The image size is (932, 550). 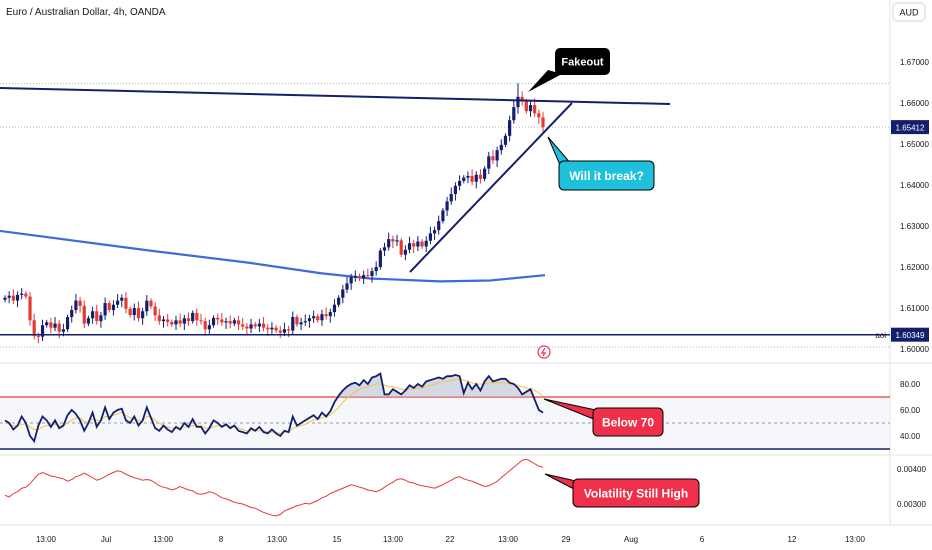 I want to click on will-it-break-callout: Will it break?, so click(x=601, y=163).